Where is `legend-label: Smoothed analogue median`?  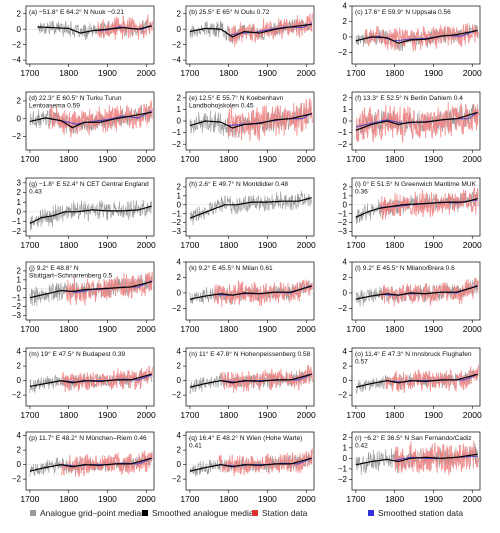 legend-label: Smoothed analogue median is located at coordinates (205, 513).